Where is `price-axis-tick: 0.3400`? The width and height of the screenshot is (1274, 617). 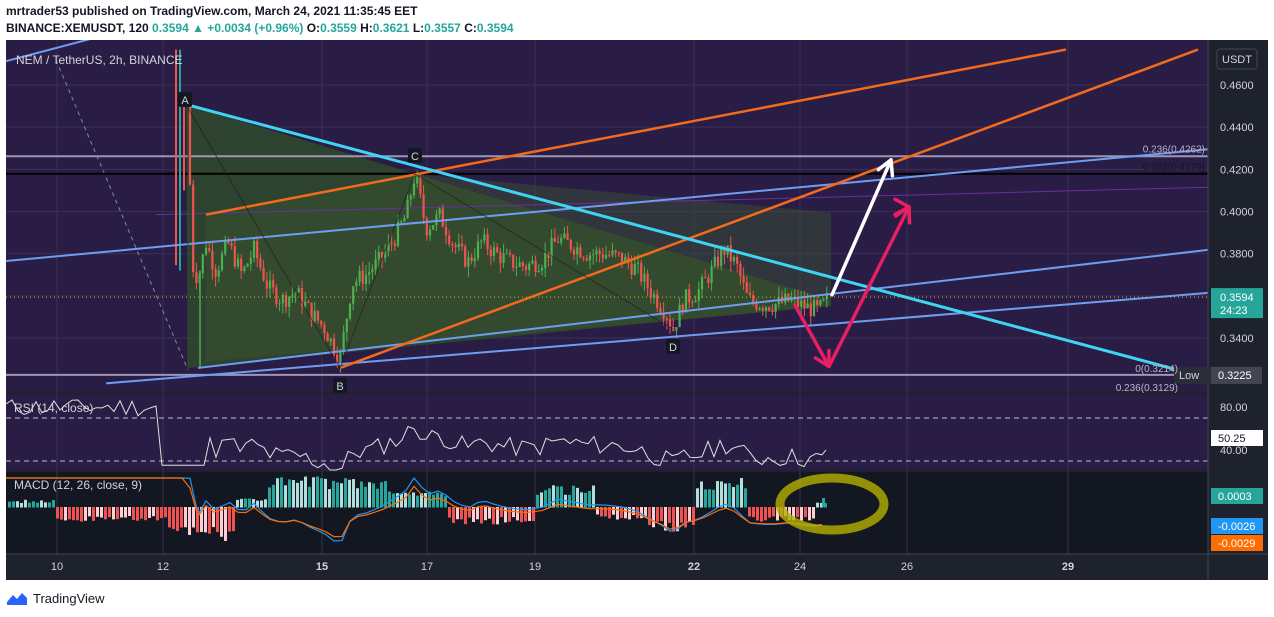
price-axis-tick: 0.3400 is located at coordinates (1237, 339).